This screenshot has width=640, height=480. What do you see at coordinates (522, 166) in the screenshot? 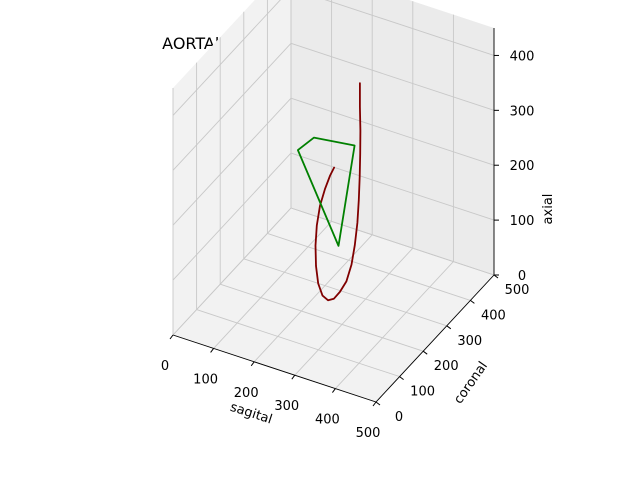
I see `z-tick-label: 200` at bounding box center [522, 166].